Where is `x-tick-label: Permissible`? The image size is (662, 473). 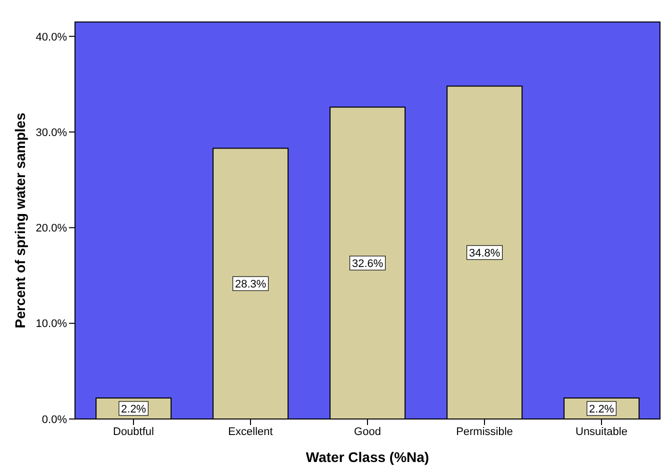 x-tick-label: Permissible is located at coordinates (484, 432).